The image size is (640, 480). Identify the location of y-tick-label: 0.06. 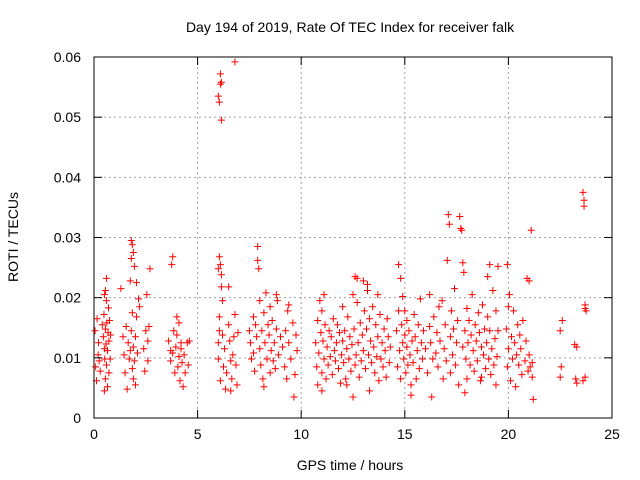
(67, 57).